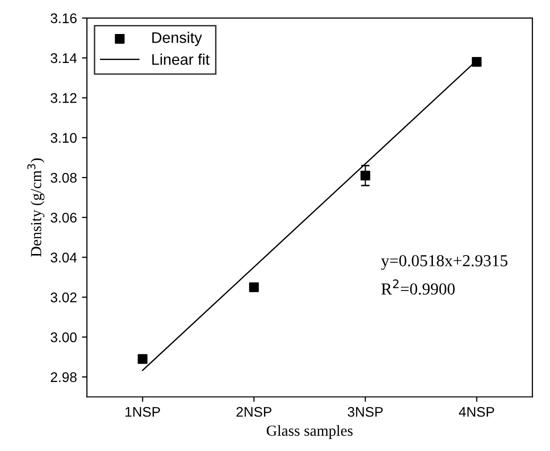  I want to click on y-tick-label: 3.10, so click(63, 138).